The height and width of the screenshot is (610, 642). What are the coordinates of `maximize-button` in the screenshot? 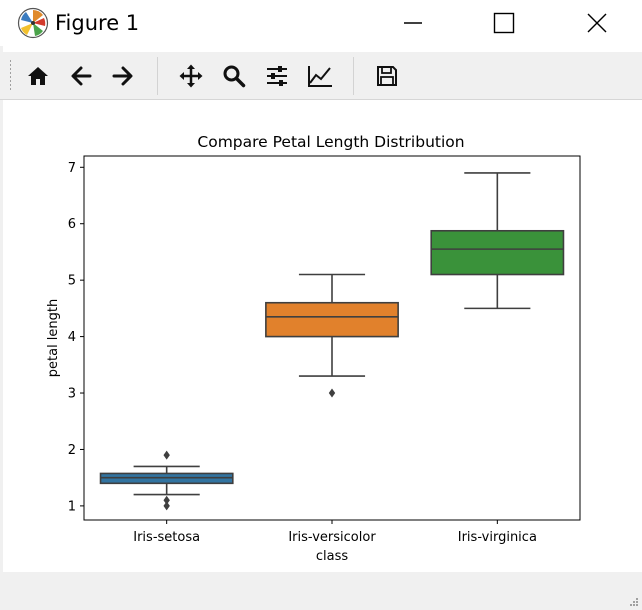 It's located at (504, 23).